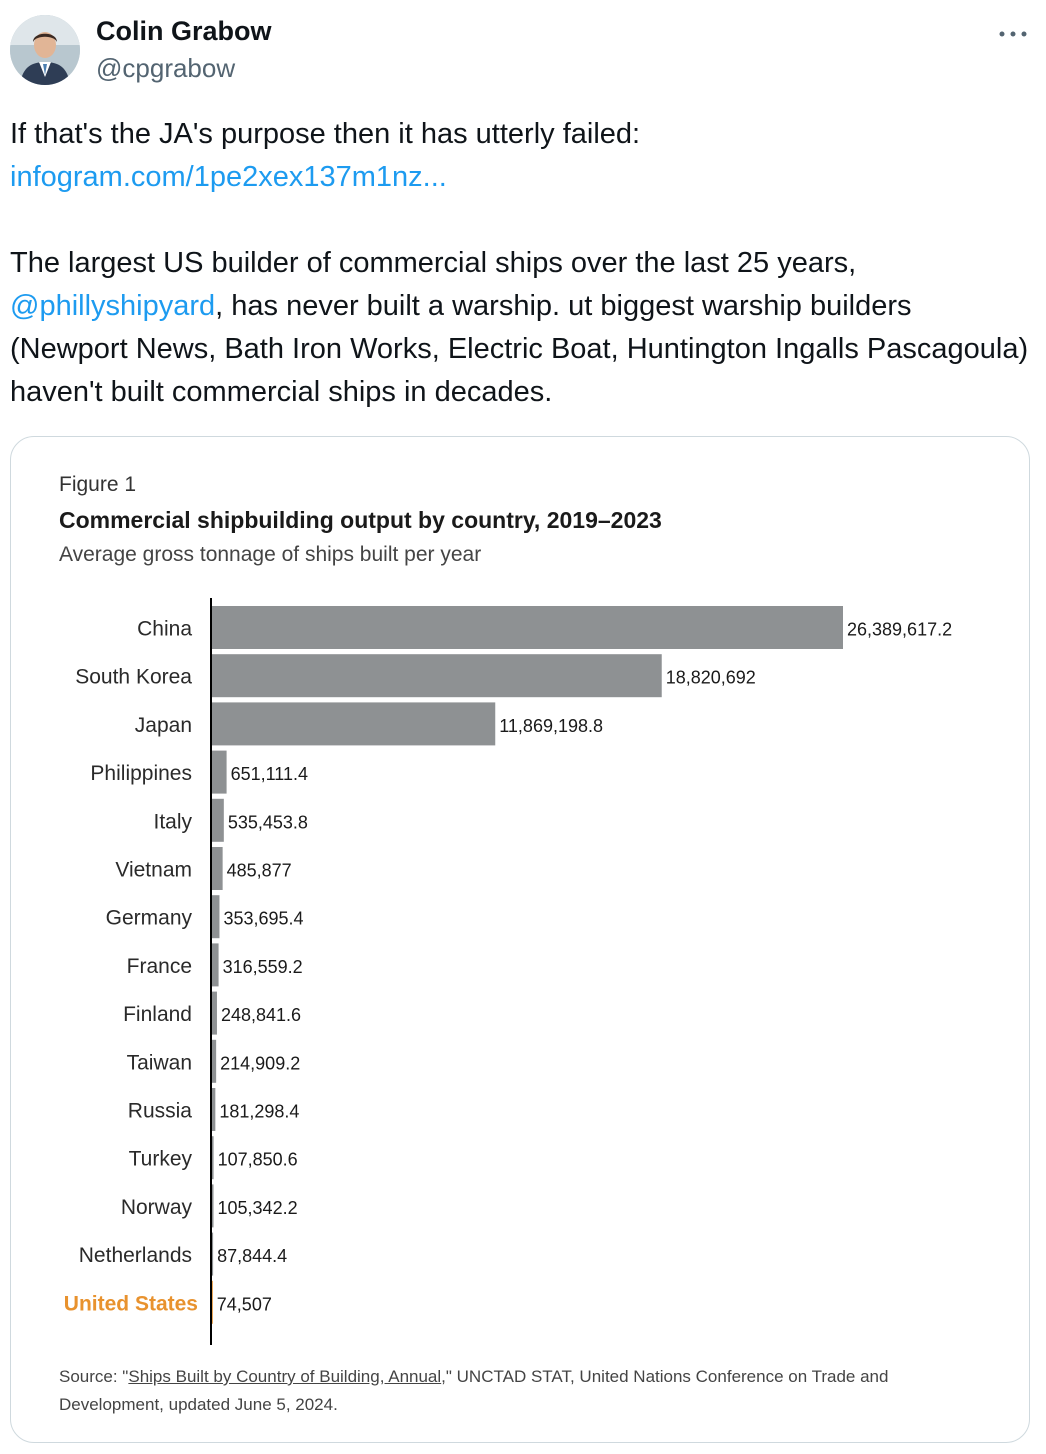 This screenshot has height=1454, width=1046. What do you see at coordinates (252, 1256) in the screenshot?
I see `value-label: 87,844.4` at bounding box center [252, 1256].